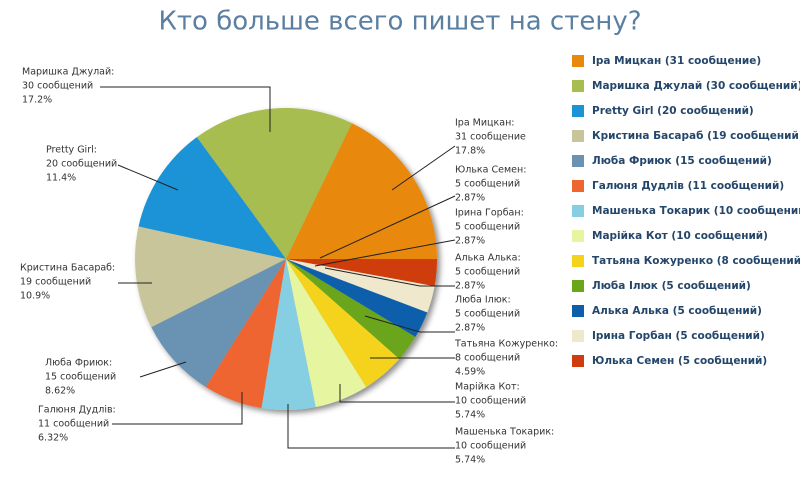 The width and height of the screenshot is (800, 500). I want to click on slice-label: 11 сообщений, so click(73, 424).